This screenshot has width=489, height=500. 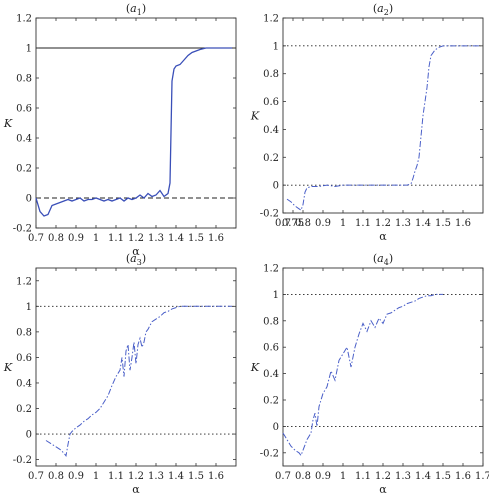 I want to click on x-tick-label: 1.7, so click(x=482, y=476).